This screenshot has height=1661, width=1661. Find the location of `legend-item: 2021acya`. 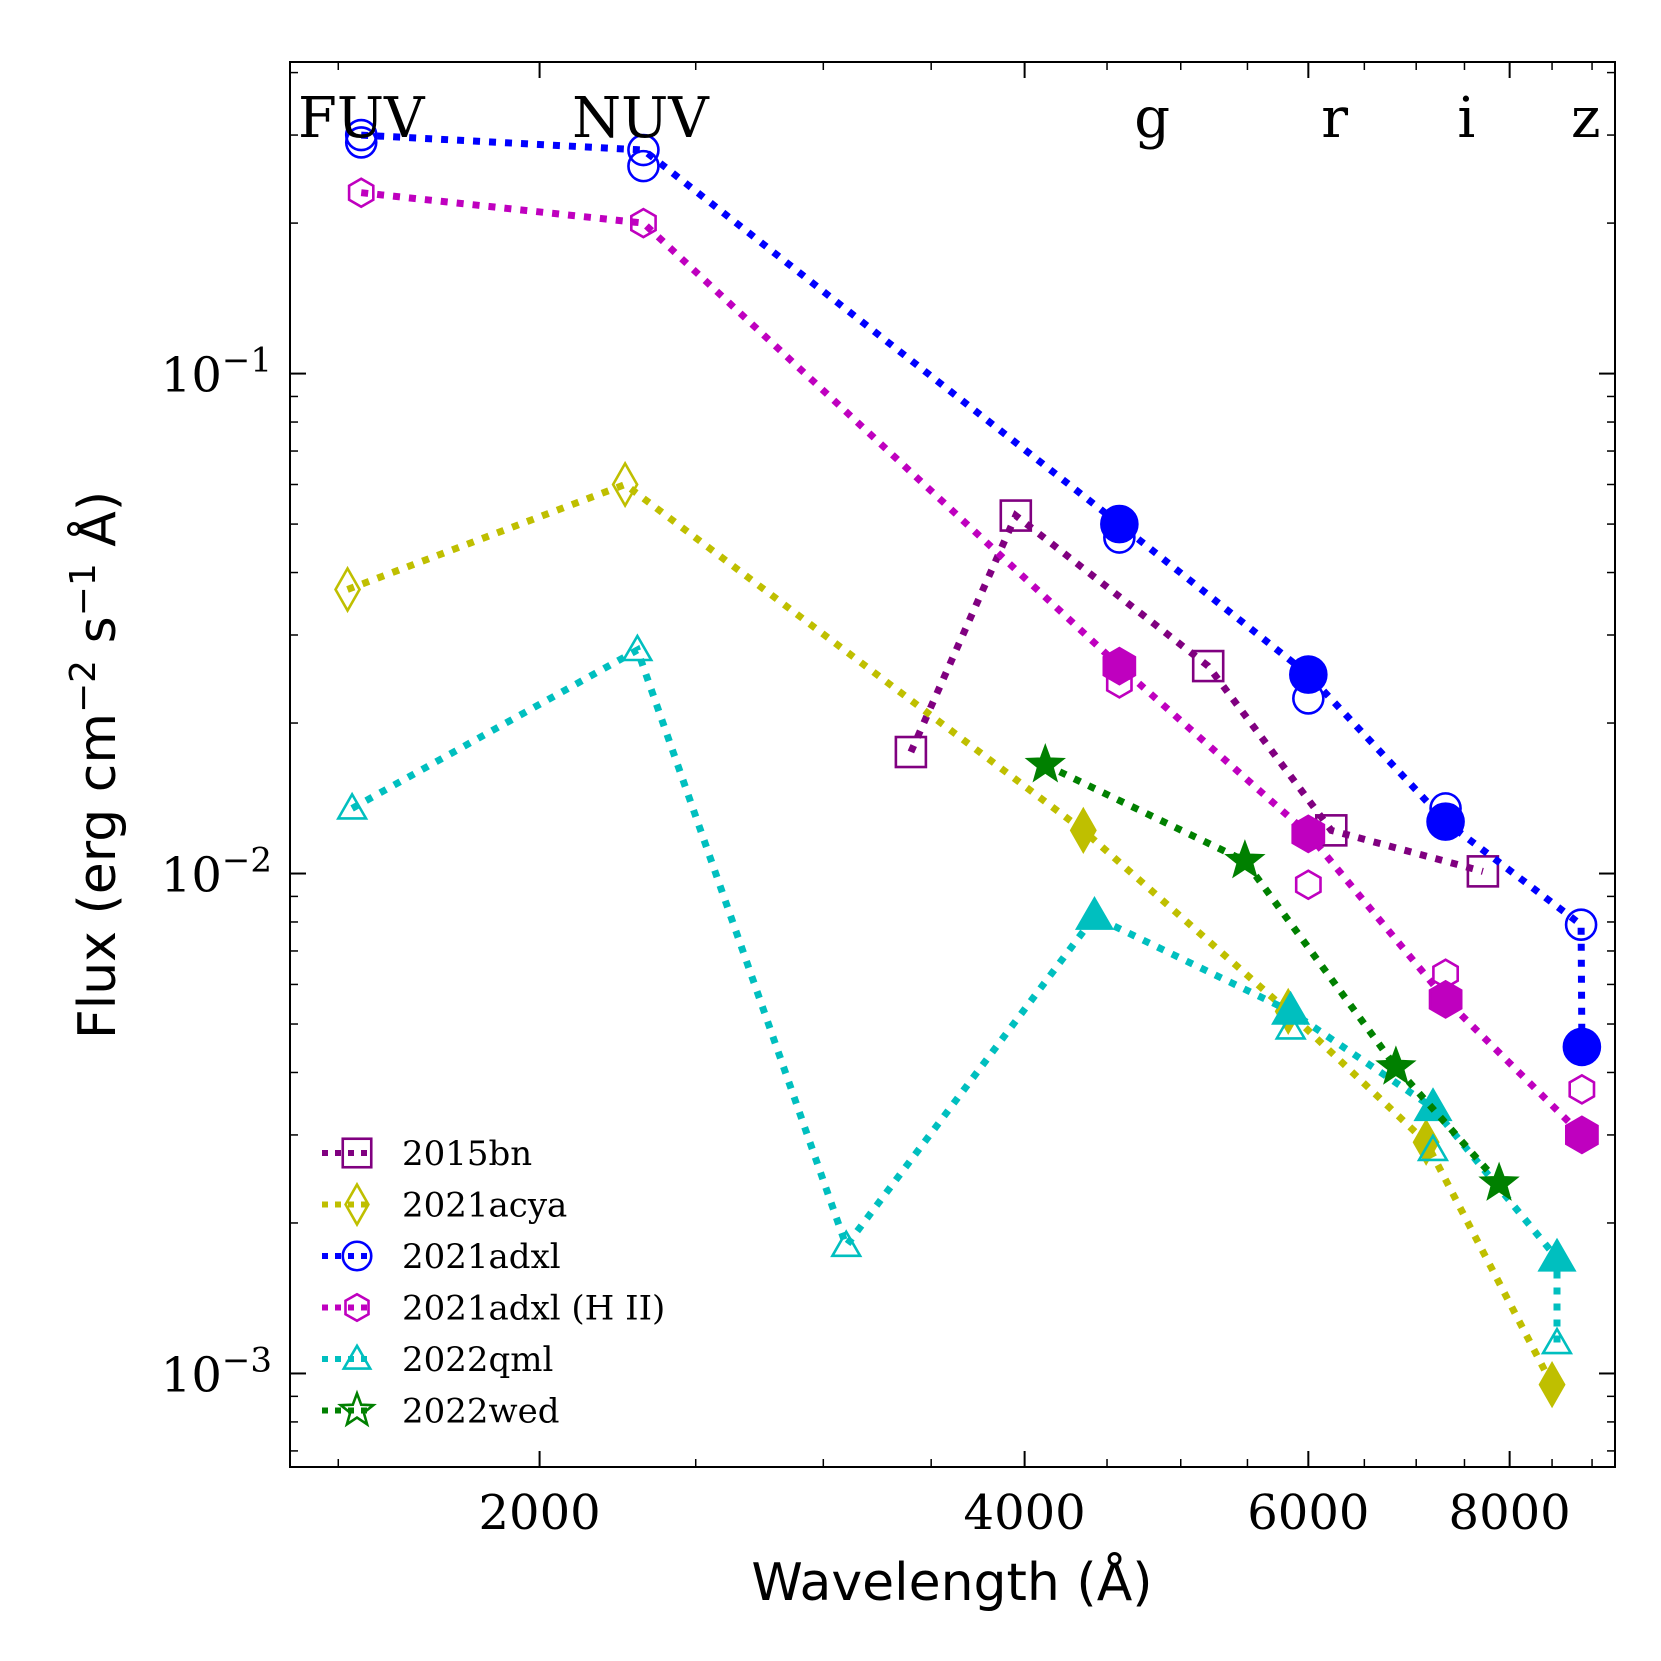

legend-item: 2021acya is located at coordinates (444, 1204).